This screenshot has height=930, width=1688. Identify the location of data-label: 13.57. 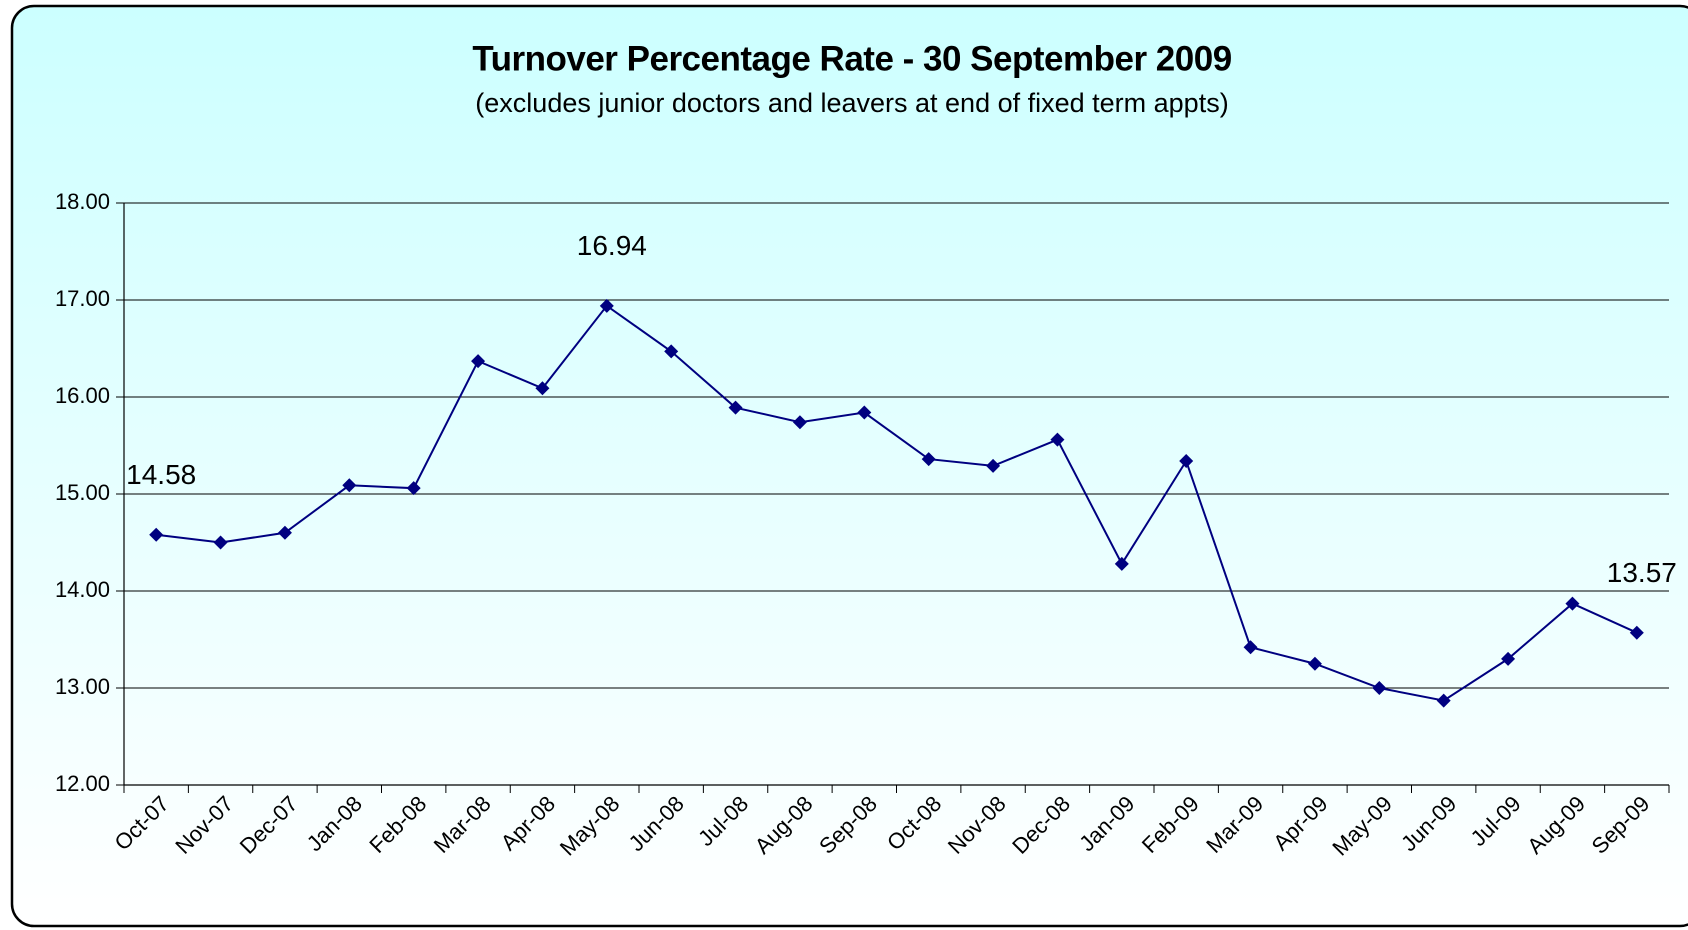
(1642, 572).